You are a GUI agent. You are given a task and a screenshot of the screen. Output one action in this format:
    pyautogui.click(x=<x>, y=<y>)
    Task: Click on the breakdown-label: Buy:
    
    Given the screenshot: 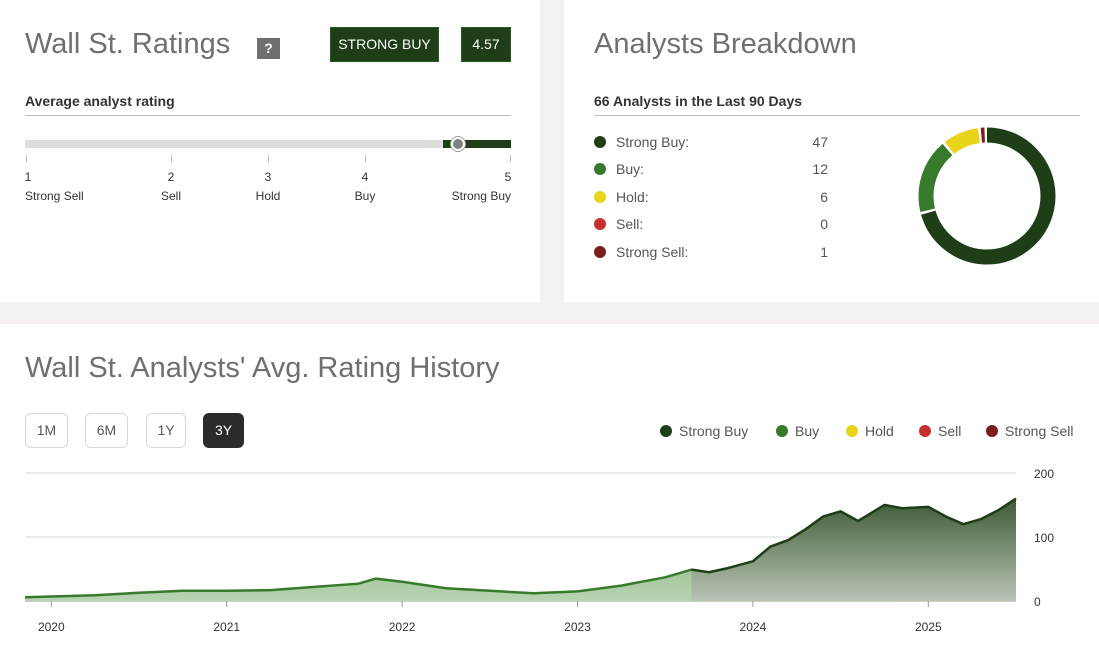 What is the action you would take?
    pyautogui.click(x=630, y=169)
    